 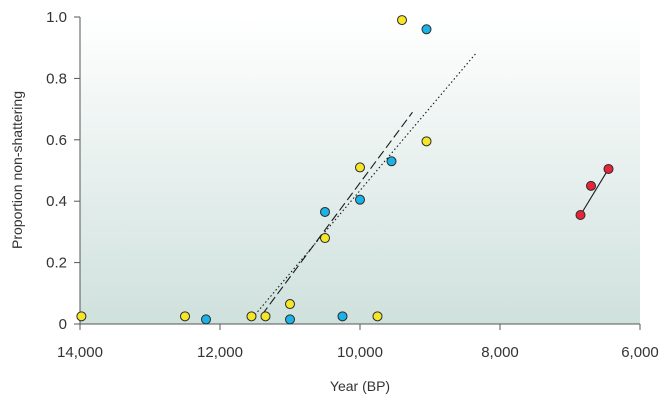 What do you see at coordinates (63, 324) in the screenshot?
I see `y-tick-label: 0` at bounding box center [63, 324].